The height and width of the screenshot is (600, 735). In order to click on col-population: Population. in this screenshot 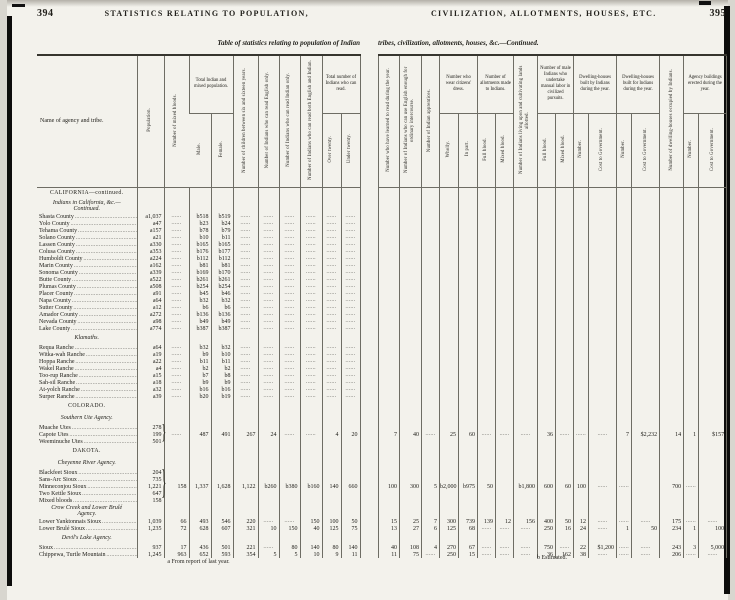, I will do `click(150, 121)`.